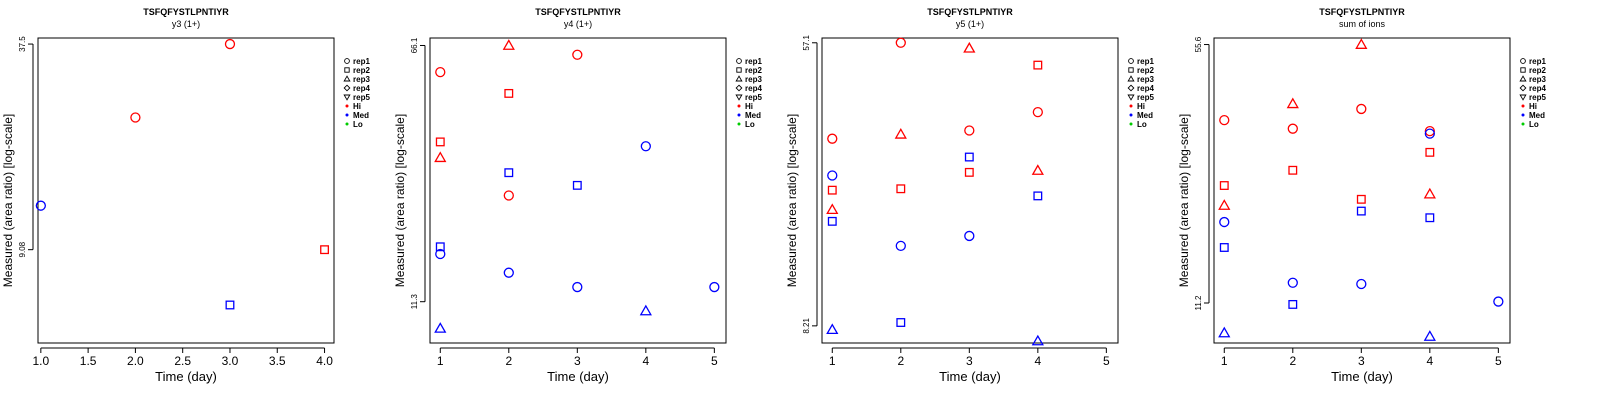 The height and width of the screenshot is (405, 1600). What do you see at coordinates (578, 12) in the screenshot?
I see `chart-title: TSFQFYSTLPNTIYR` at bounding box center [578, 12].